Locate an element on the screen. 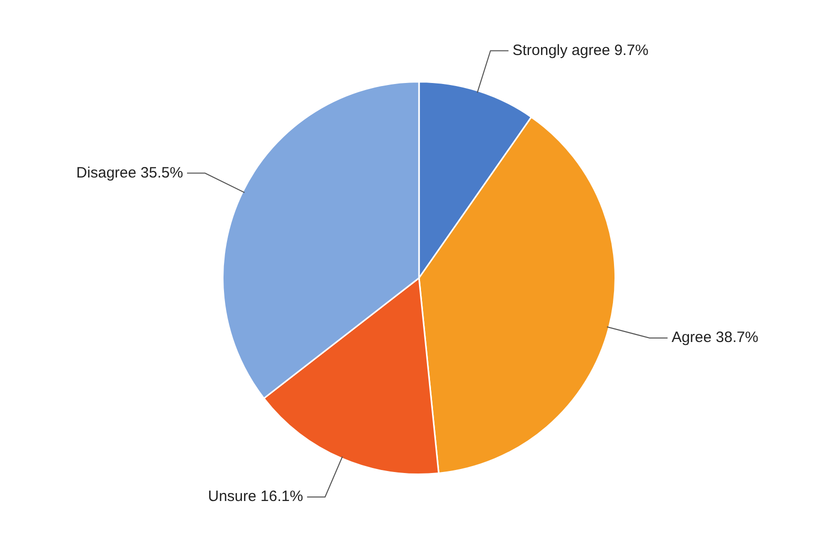 The width and height of the screenshot is (819, 539). slice-label: Agree 38.7% is located at coordinates (715, 337).